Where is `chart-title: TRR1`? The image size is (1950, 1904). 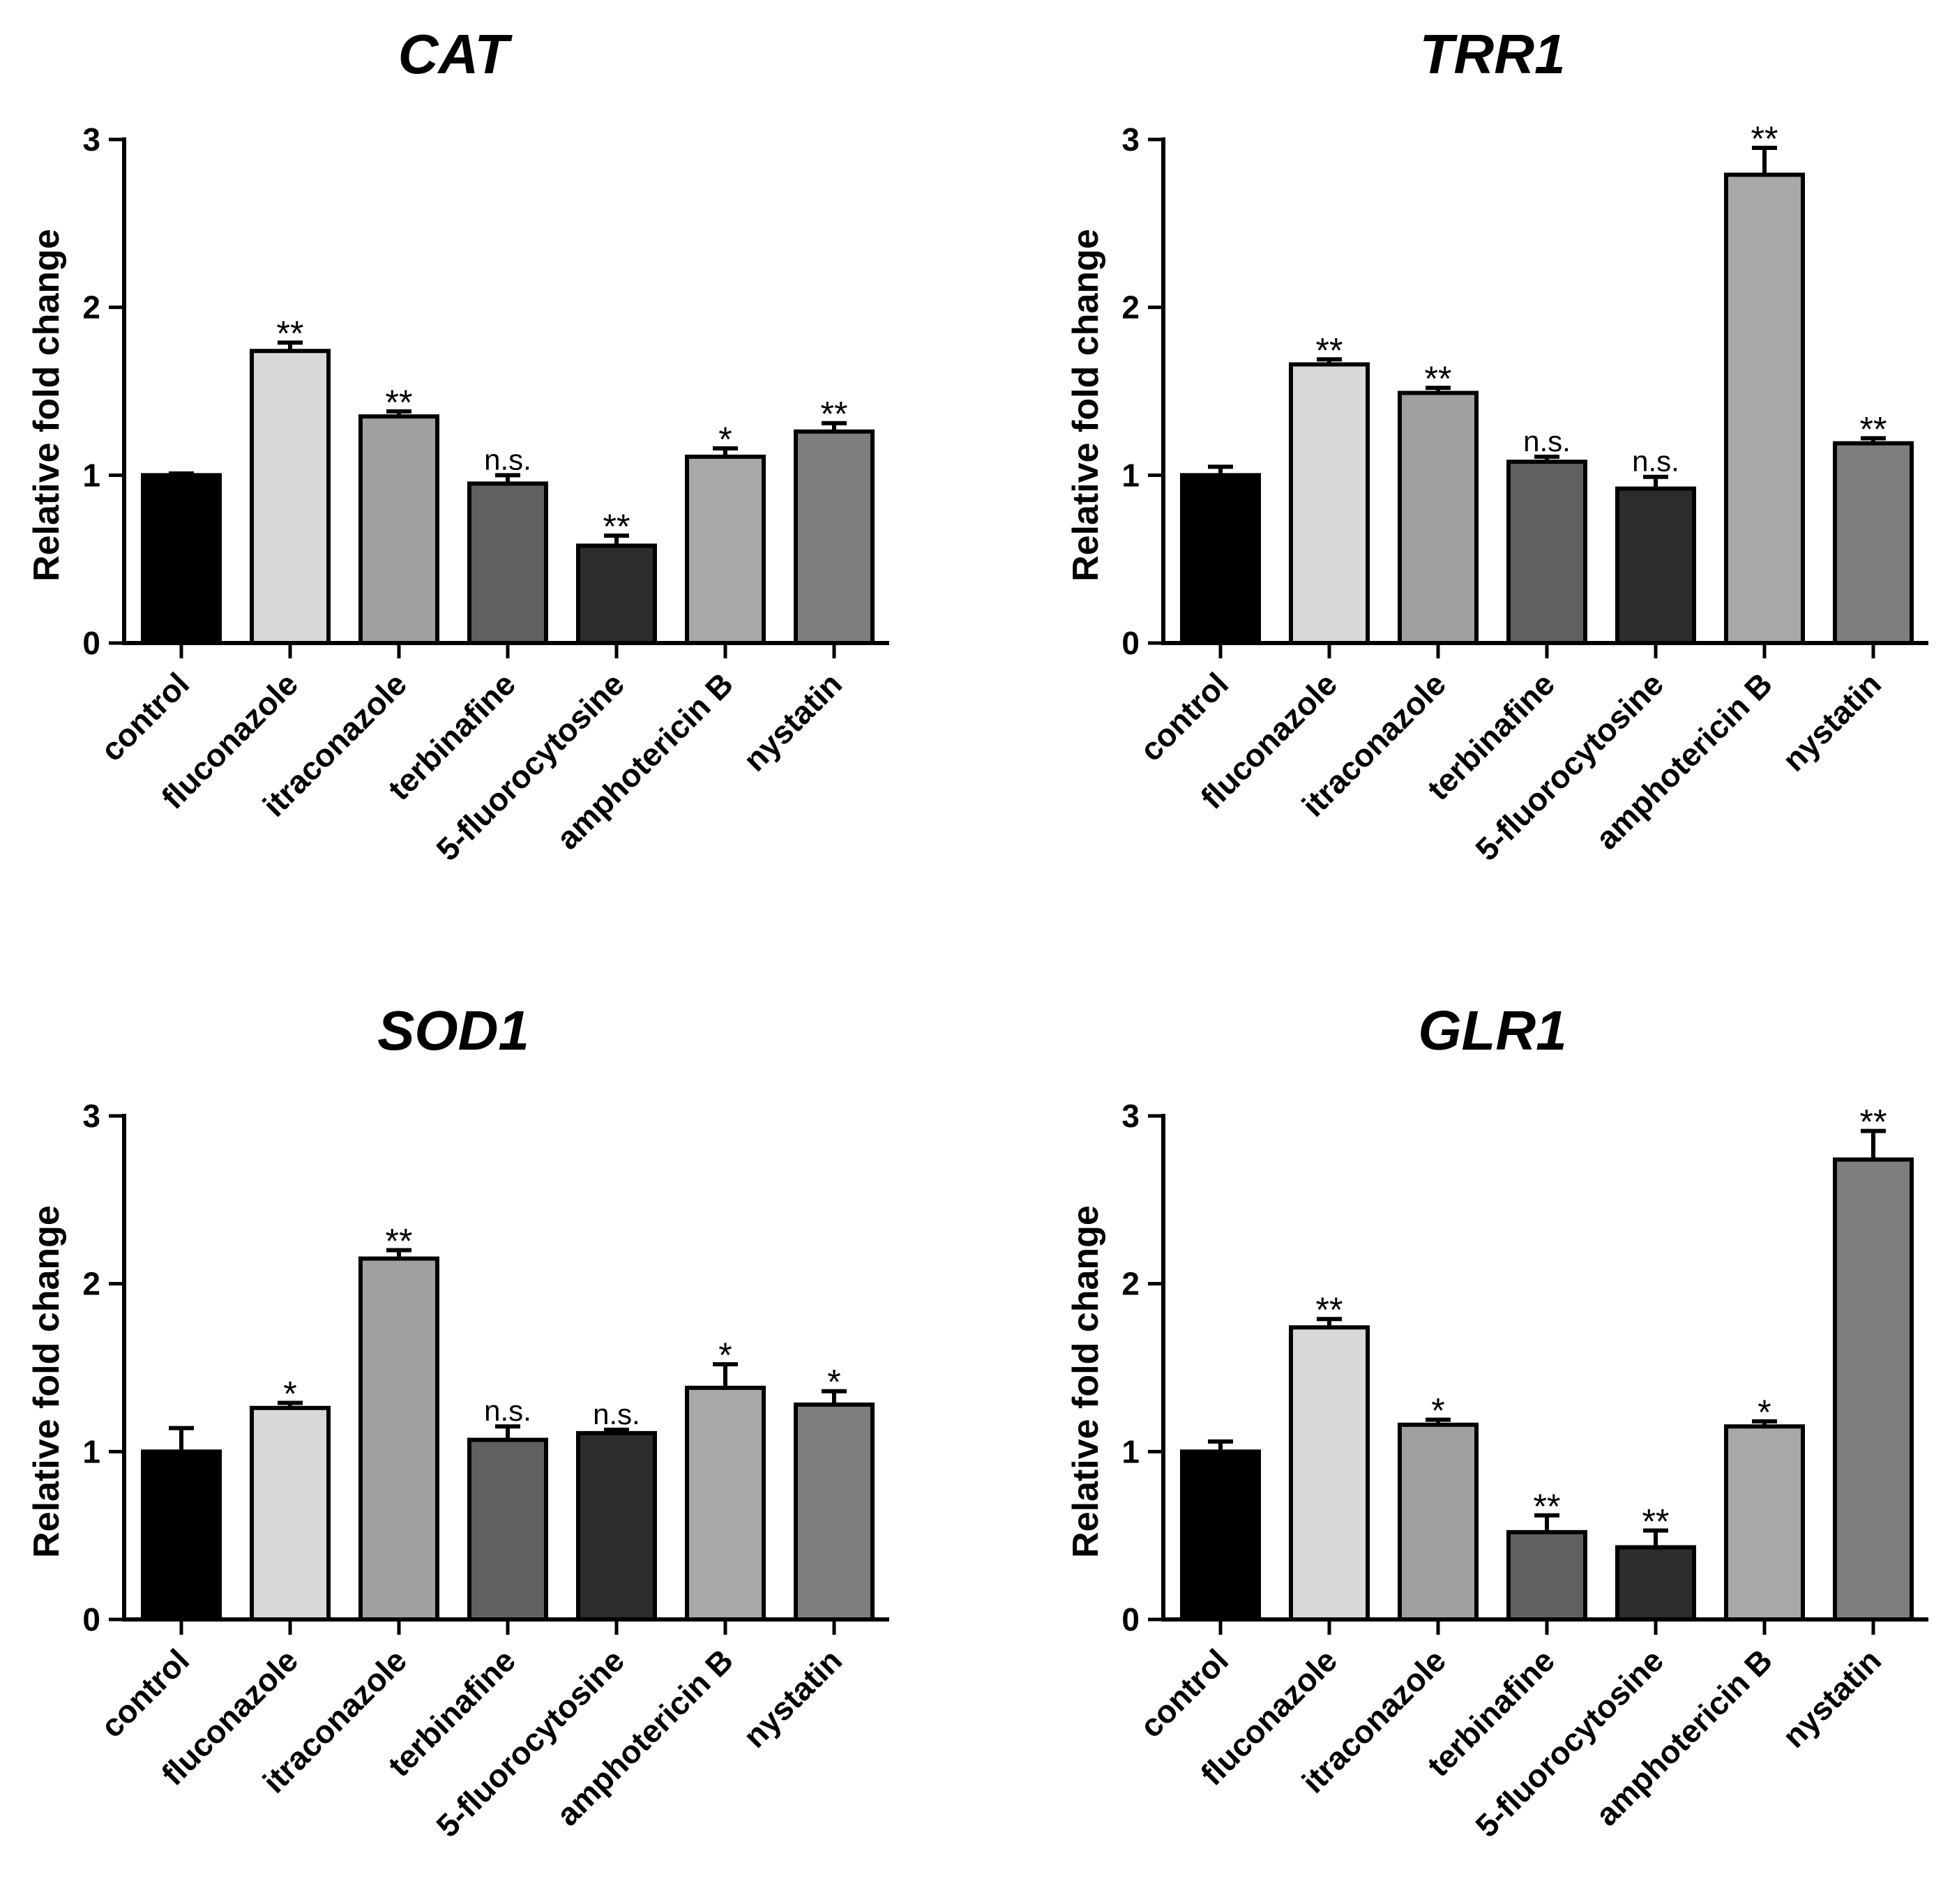 chart-title: TRR1 is located at coordinates (1493, 54).